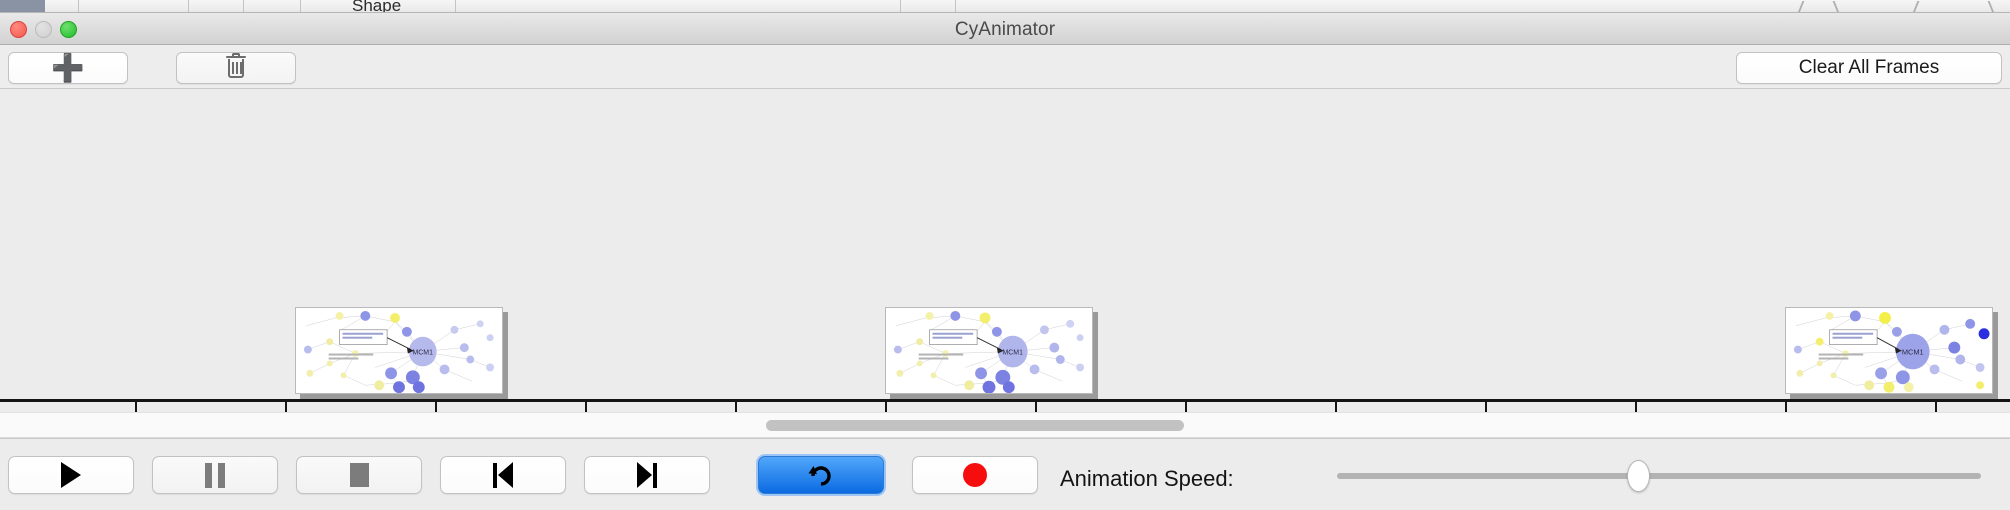 This screenshot has width=2010, height=510. I want to click on title-bar: CyAnimator, so click(1005, 29).